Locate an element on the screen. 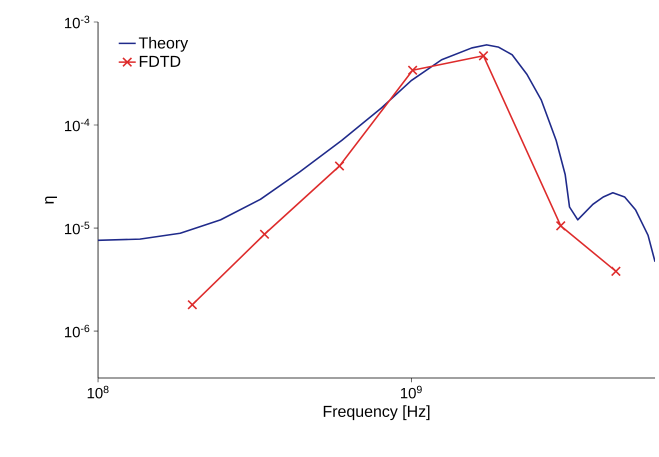  y-tick-label: 10$^{-5}$ is located at coordinates (77, 228).